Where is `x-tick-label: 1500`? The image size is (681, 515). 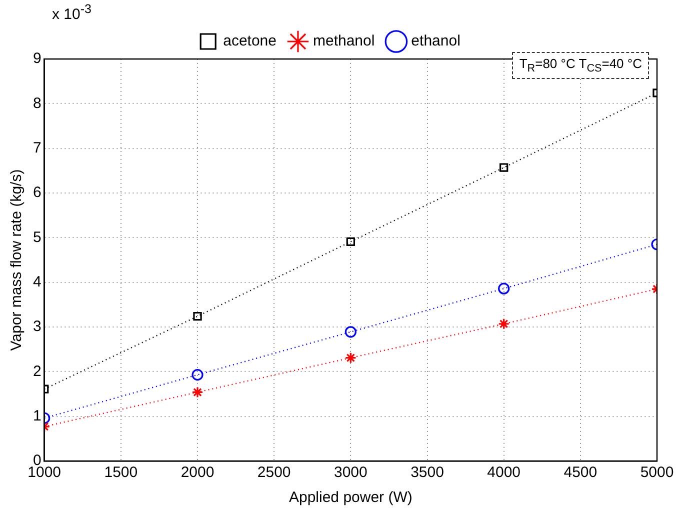
x-tick-label: 1500 is located at coordinates (121, 473).